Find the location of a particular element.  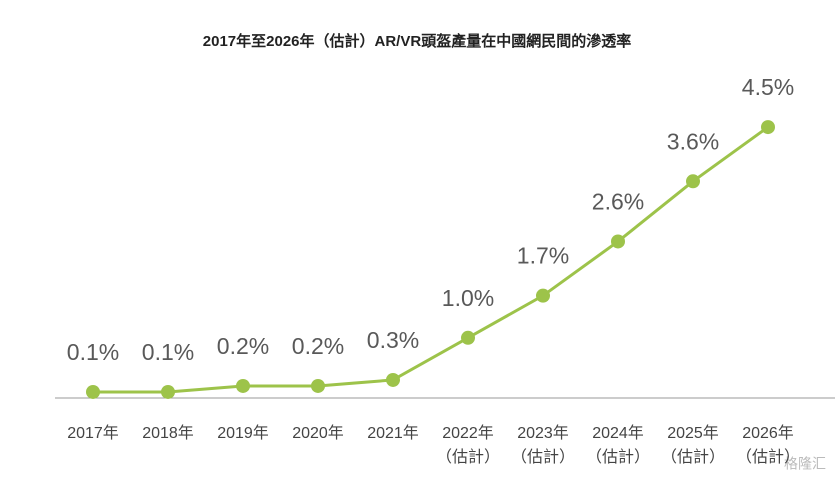

x-tick-label: 2023年 （估計） is located at coordinates (542, 445).